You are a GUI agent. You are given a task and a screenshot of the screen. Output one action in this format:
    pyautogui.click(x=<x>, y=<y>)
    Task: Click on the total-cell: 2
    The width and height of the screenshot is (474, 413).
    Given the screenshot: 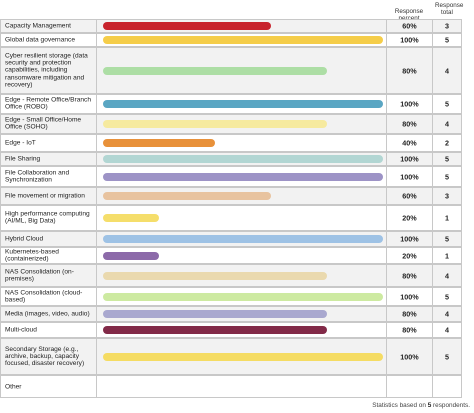 What is the action you would take?
    pyautogui.click(x=447, y=143)
    